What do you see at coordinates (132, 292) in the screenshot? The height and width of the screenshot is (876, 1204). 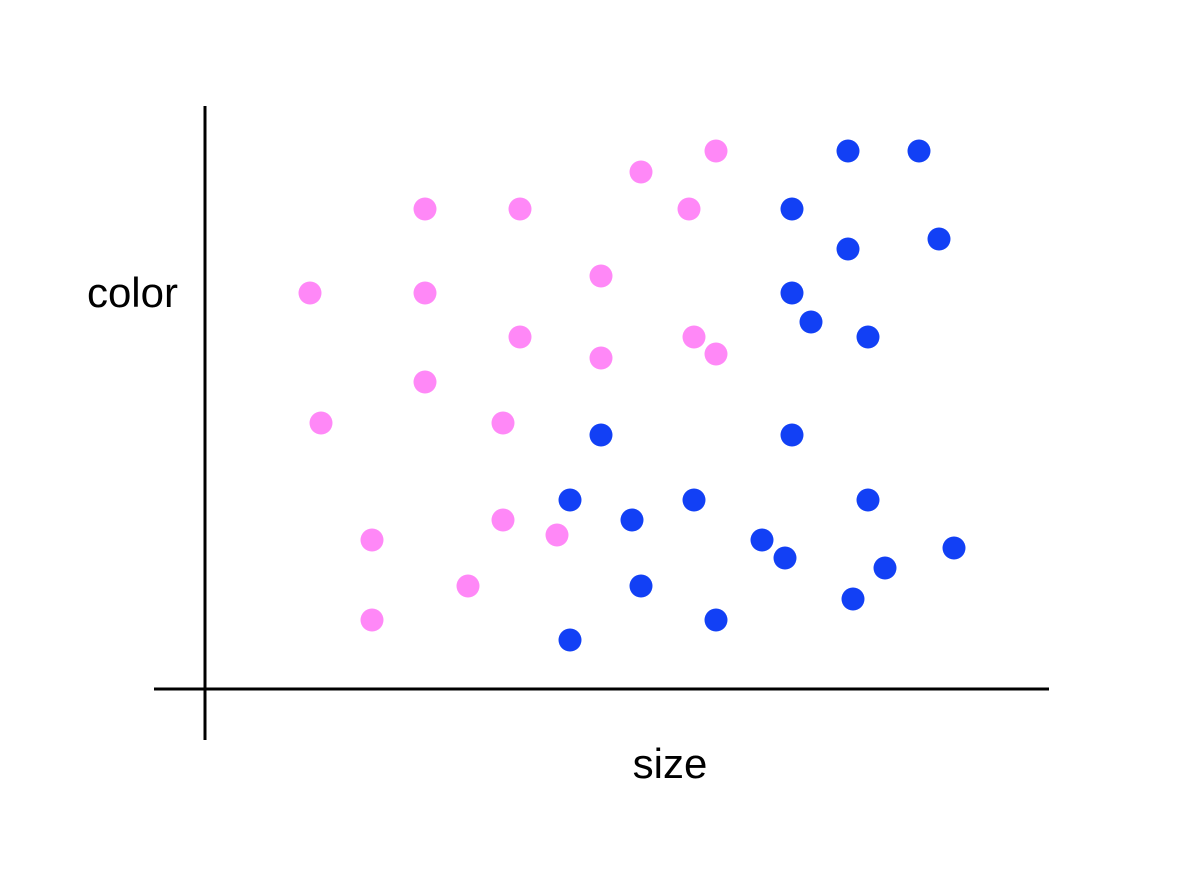 I see `y-axis-label: color` at bounding box center [132, 292].